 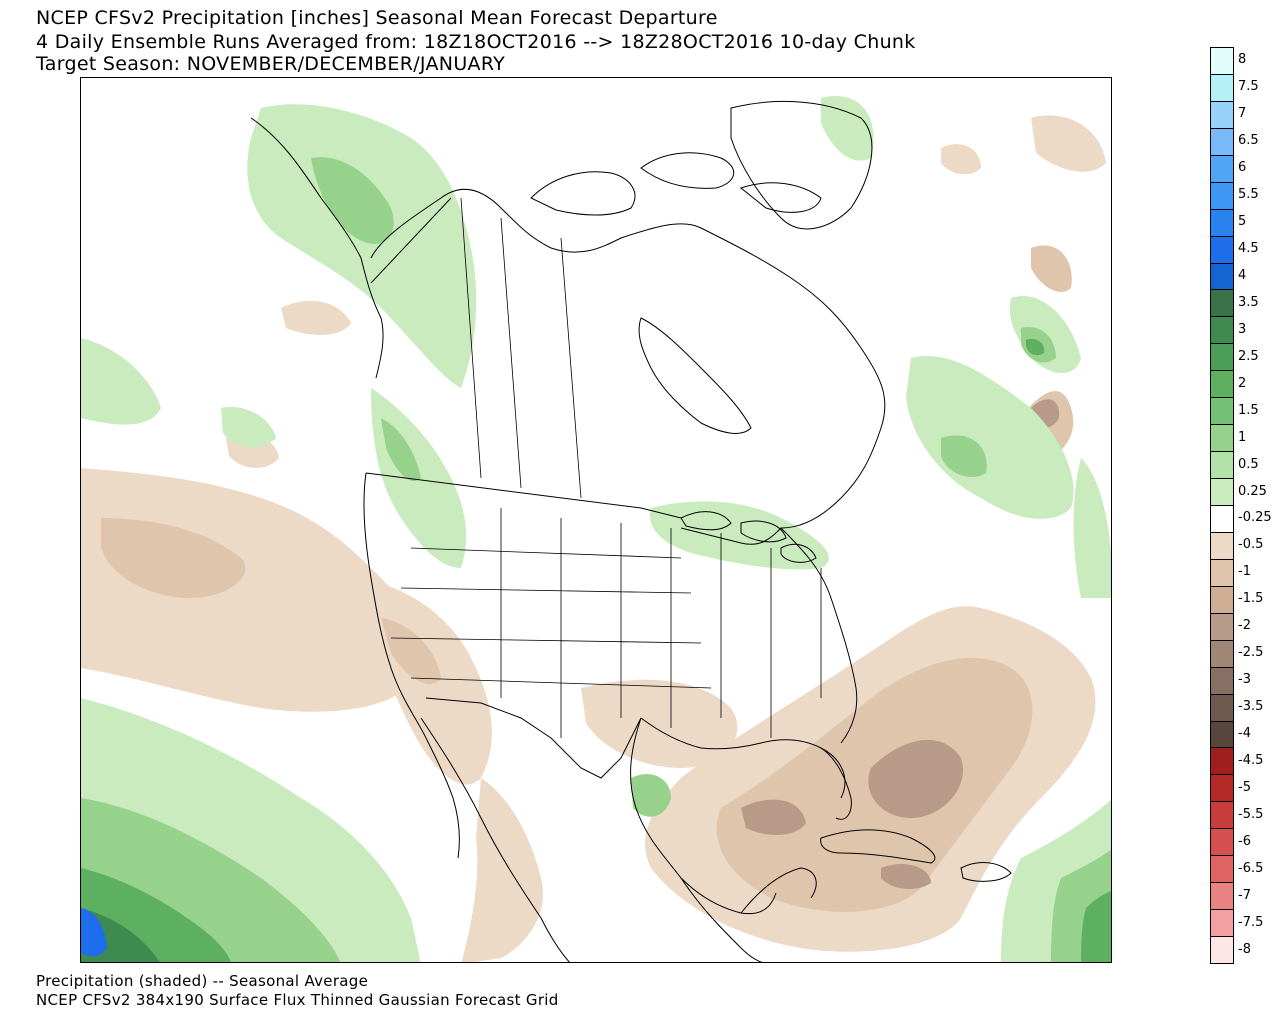 I want to click on us-canada-border, so click(x=523, y=495).